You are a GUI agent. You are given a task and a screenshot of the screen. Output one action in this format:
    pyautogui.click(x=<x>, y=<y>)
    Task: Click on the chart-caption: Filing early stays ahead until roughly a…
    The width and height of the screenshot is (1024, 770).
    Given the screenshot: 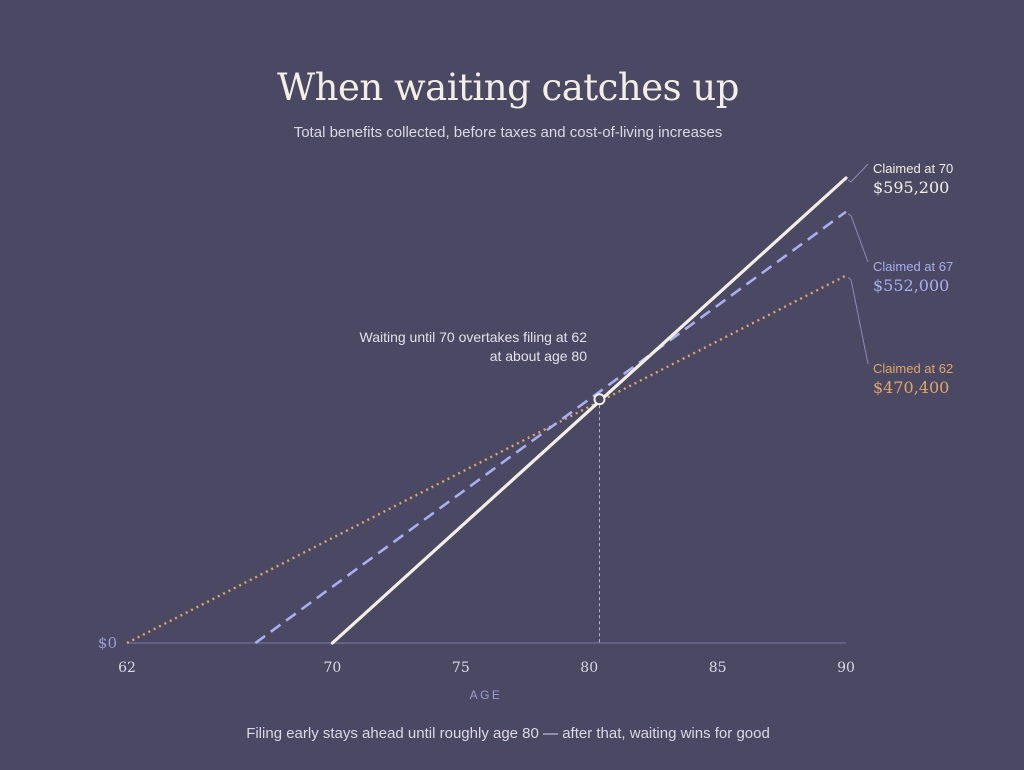 What is the action you would take?
    pyautogui.click(x=508, y=733)
    